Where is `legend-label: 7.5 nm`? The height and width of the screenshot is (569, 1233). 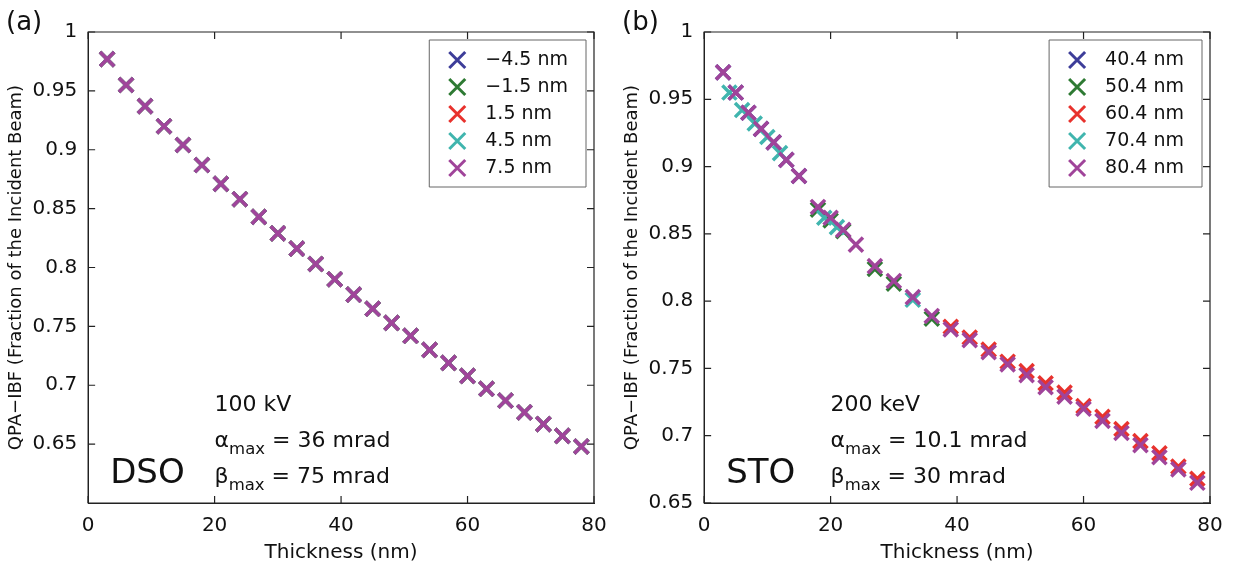 legend-label: 7.5 nm is located at coordinates (519, 165).